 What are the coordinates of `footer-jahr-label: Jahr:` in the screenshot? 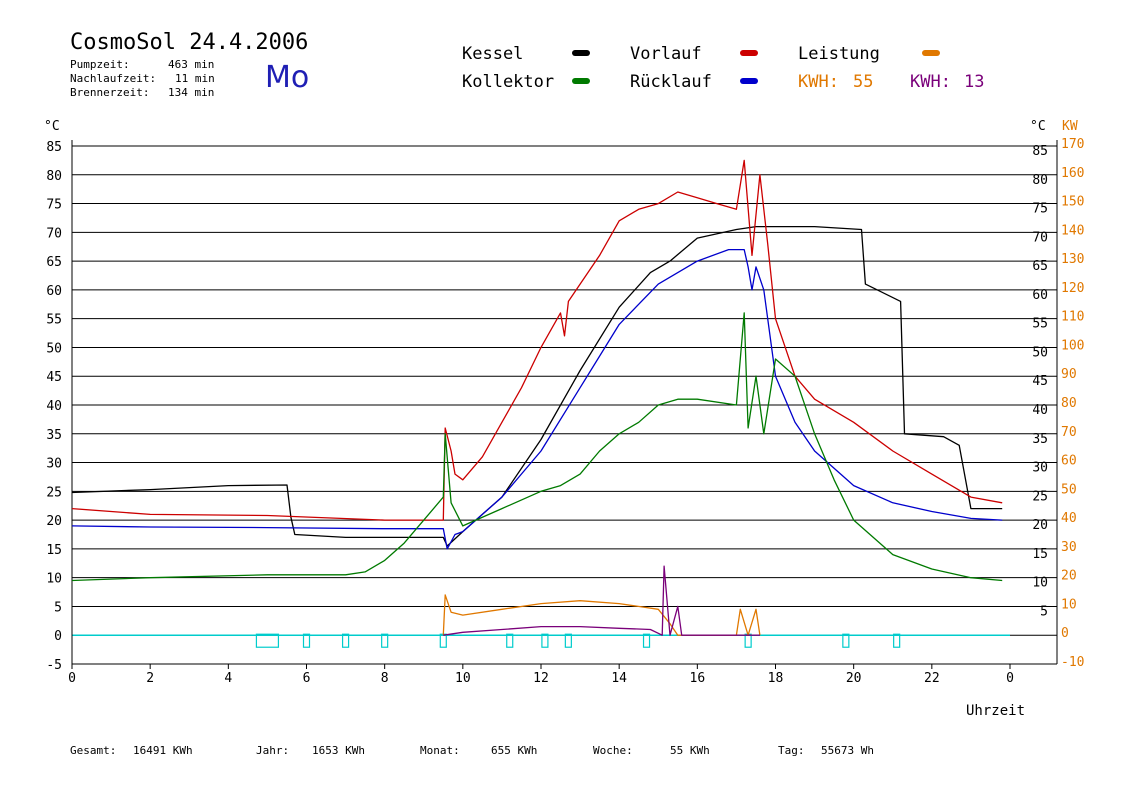 It's located at (273, 750).